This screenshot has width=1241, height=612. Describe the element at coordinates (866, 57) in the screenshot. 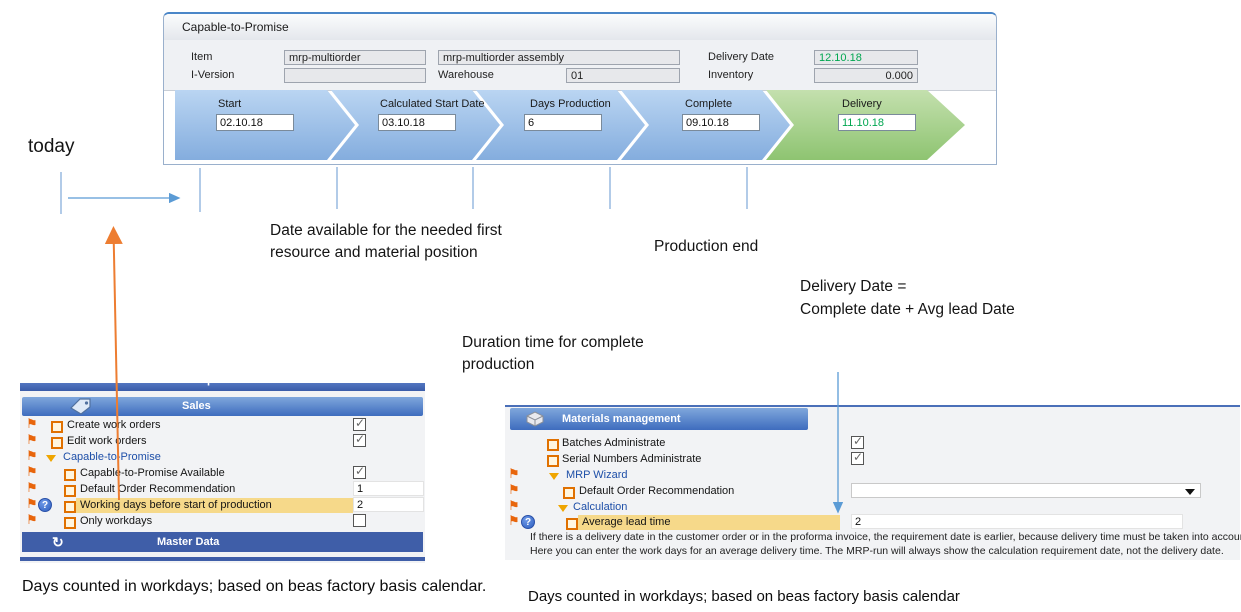

I see `delivery-date-field: 12.10.18` at that location.